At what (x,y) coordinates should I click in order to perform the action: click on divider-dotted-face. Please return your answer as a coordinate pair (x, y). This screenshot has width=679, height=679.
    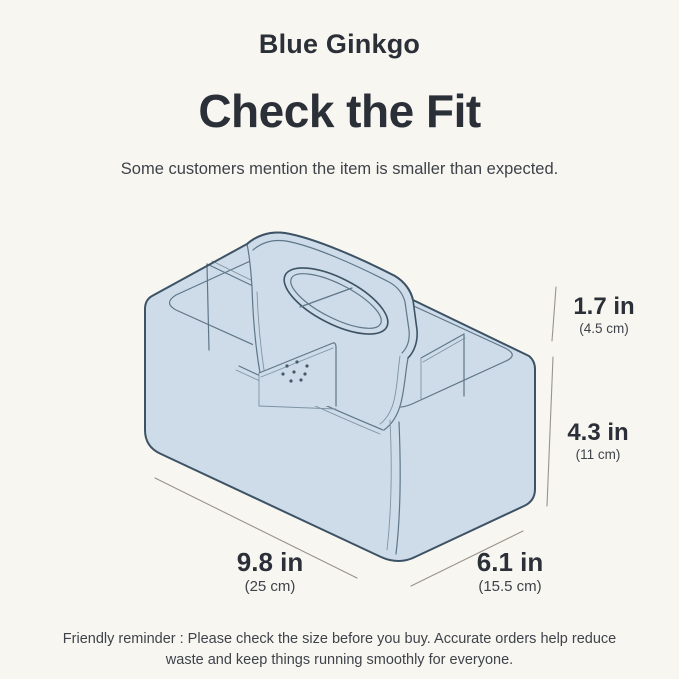
    Looking at the image, I should click on (297, 374).